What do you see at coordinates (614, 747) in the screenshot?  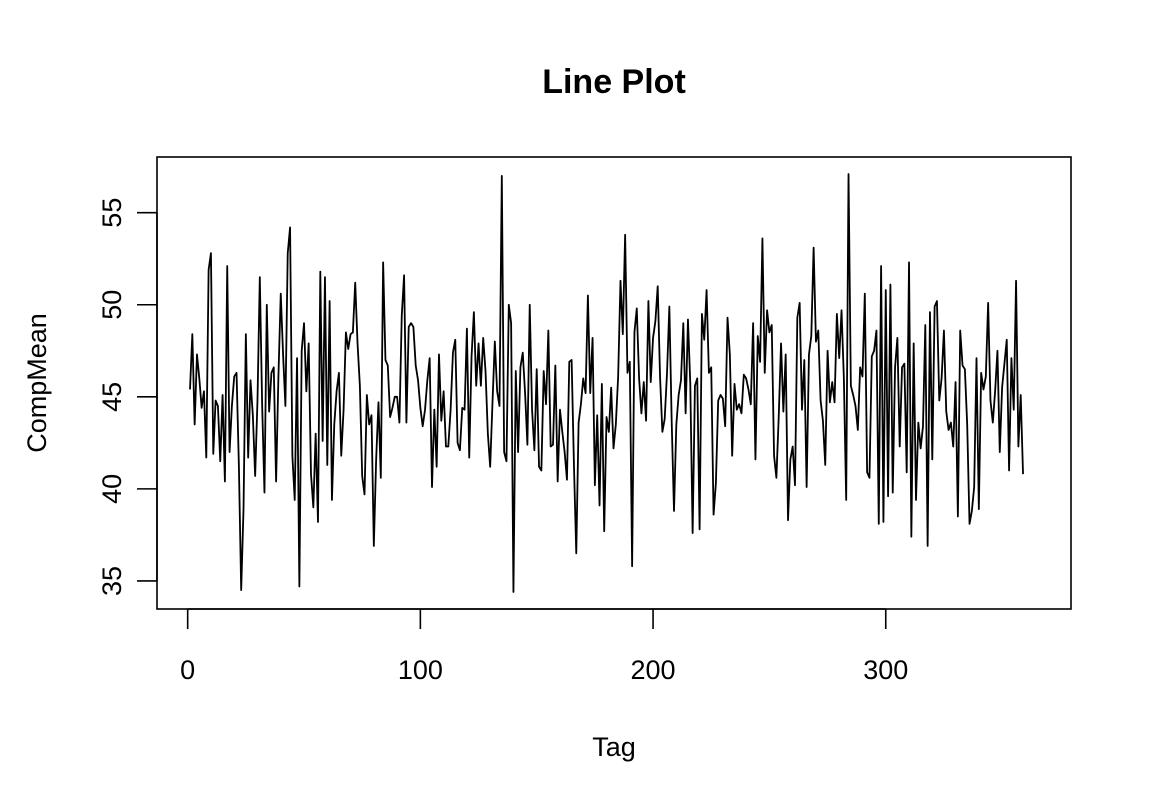 I see `x-axis-label: Tag` at bounding box center [614, 747].